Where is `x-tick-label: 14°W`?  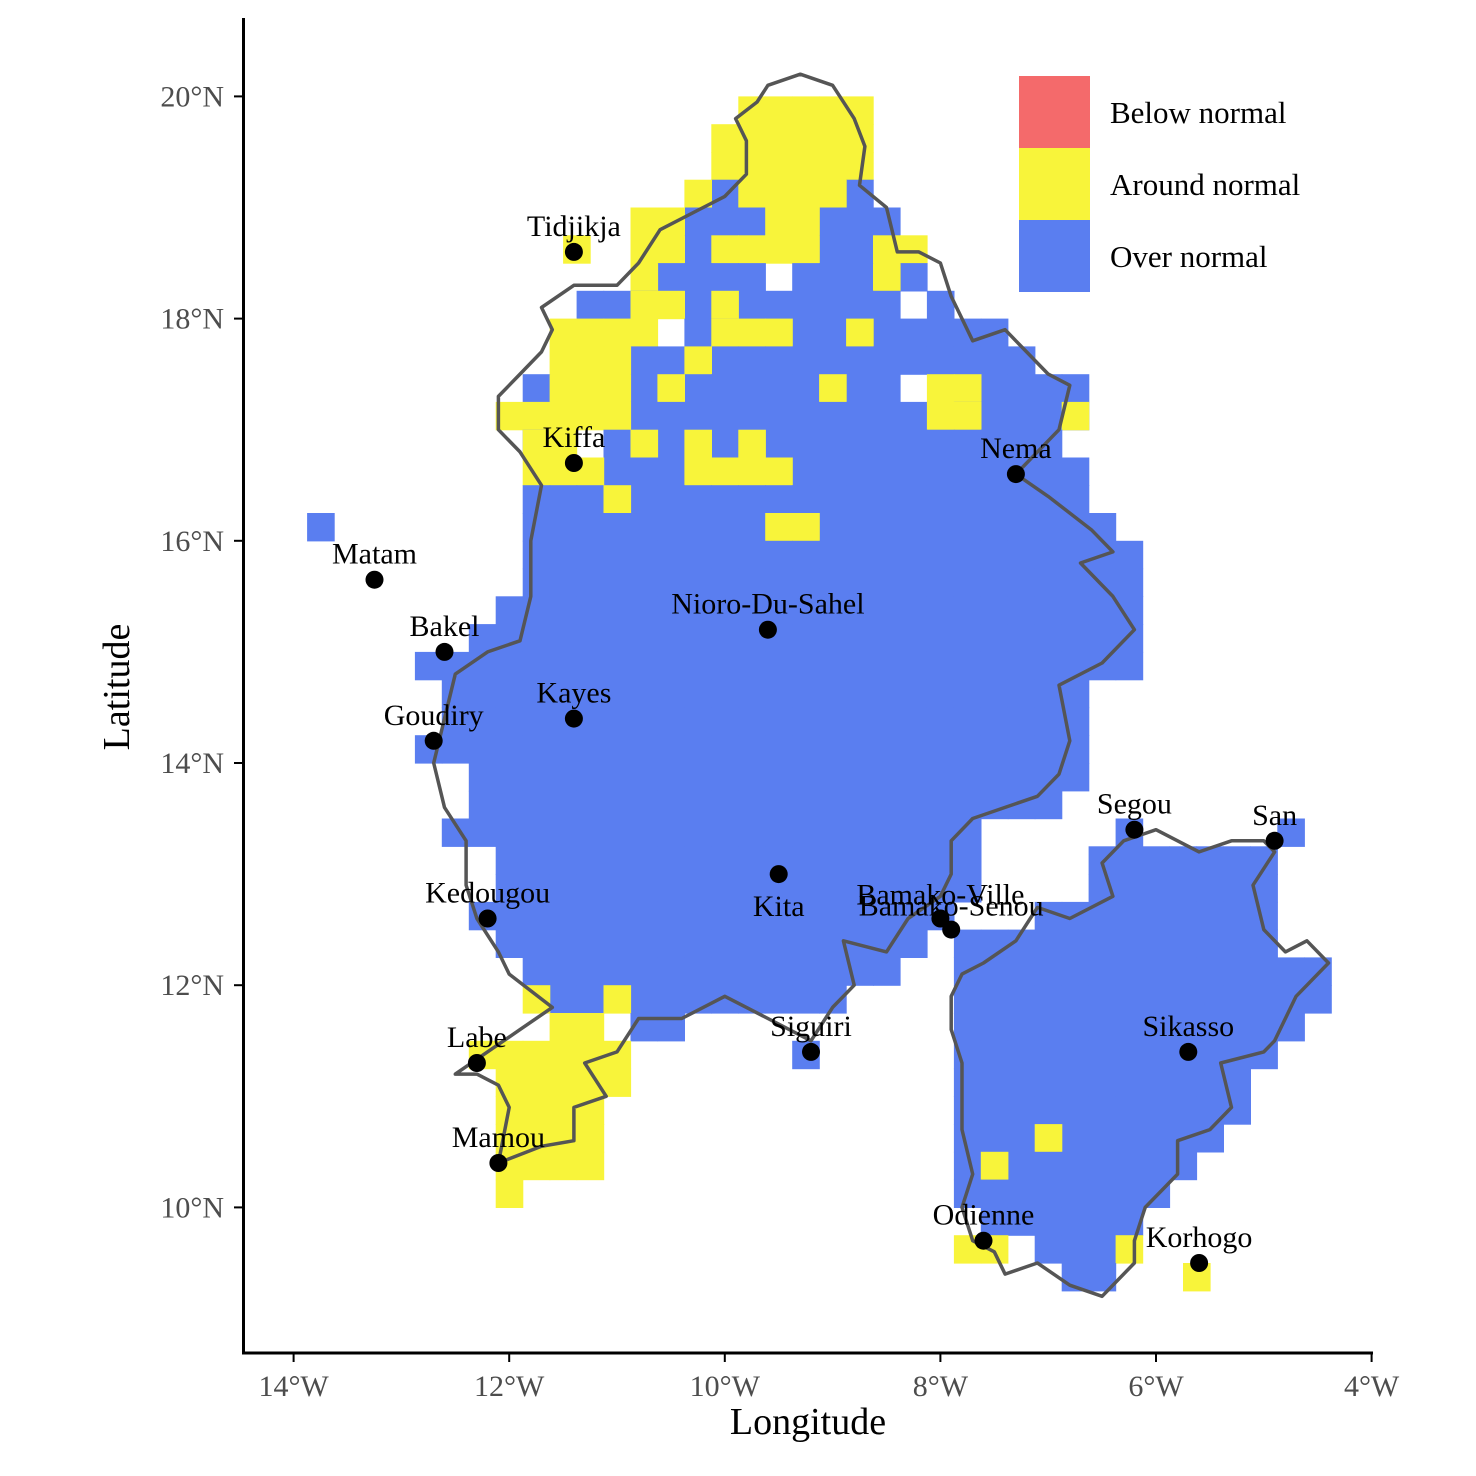 x-tick-label: 14°W is located at coordinates (293, 1386).